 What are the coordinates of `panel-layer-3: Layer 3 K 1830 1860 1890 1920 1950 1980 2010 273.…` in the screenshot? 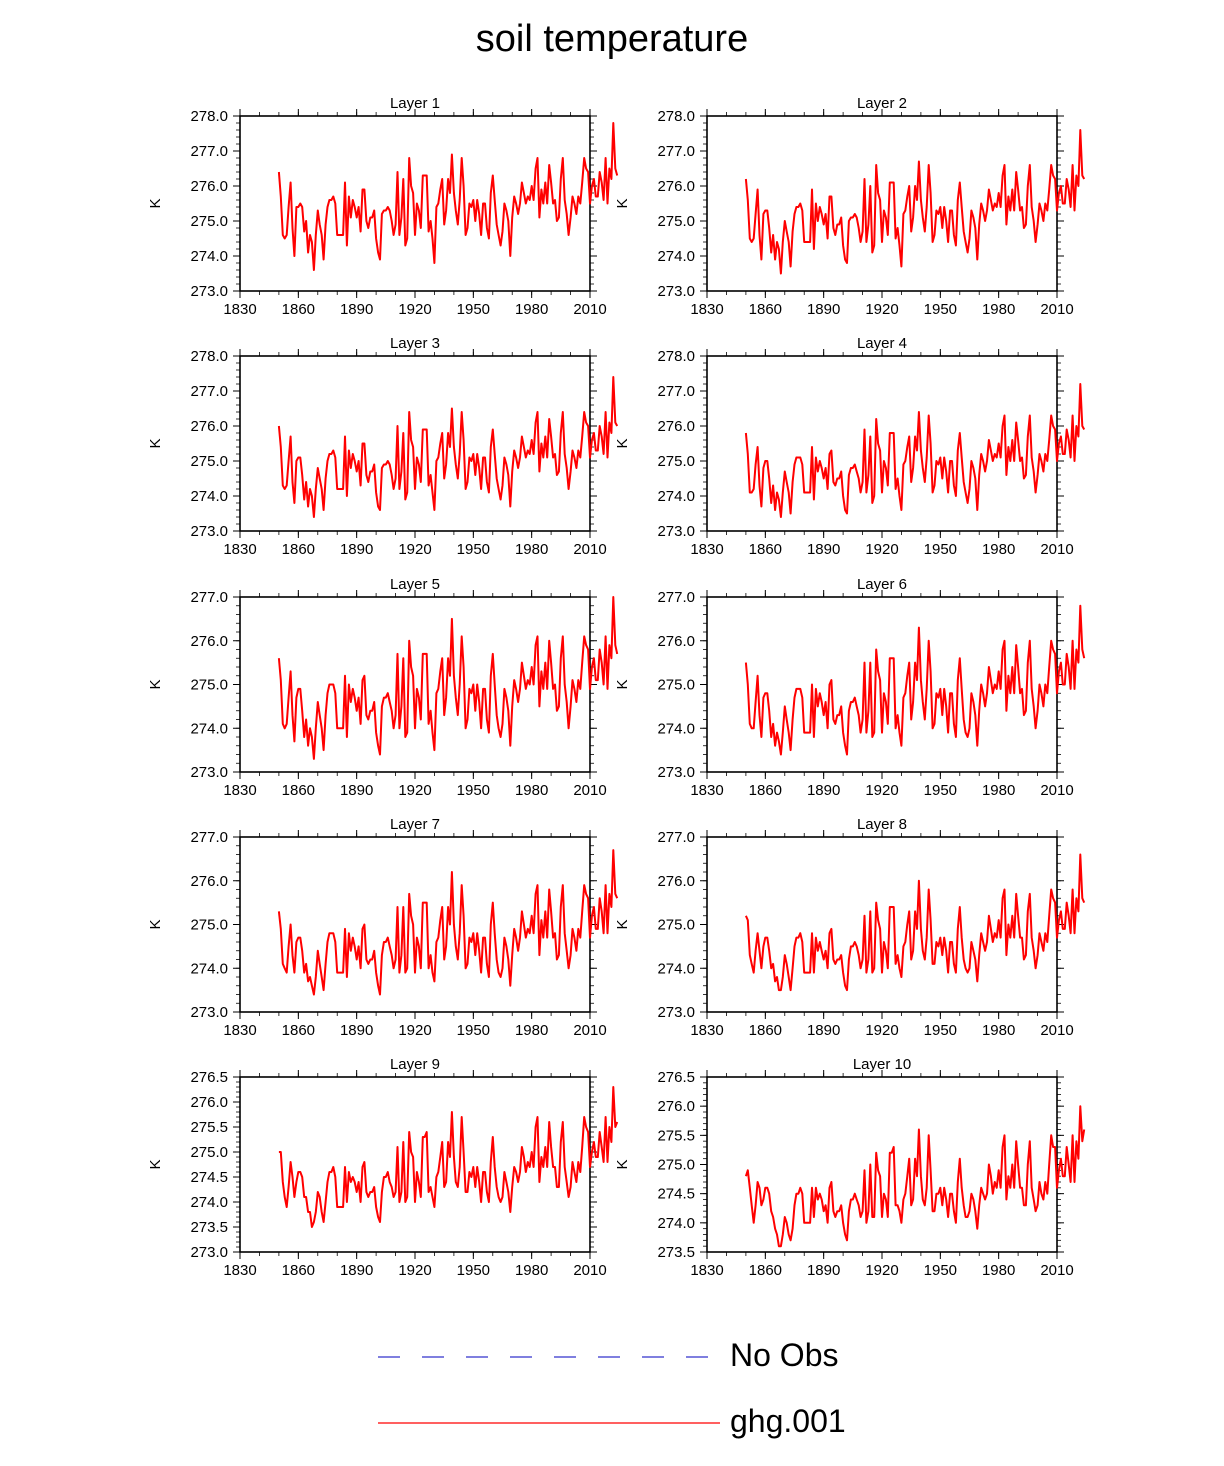 It's located at (383, 446).